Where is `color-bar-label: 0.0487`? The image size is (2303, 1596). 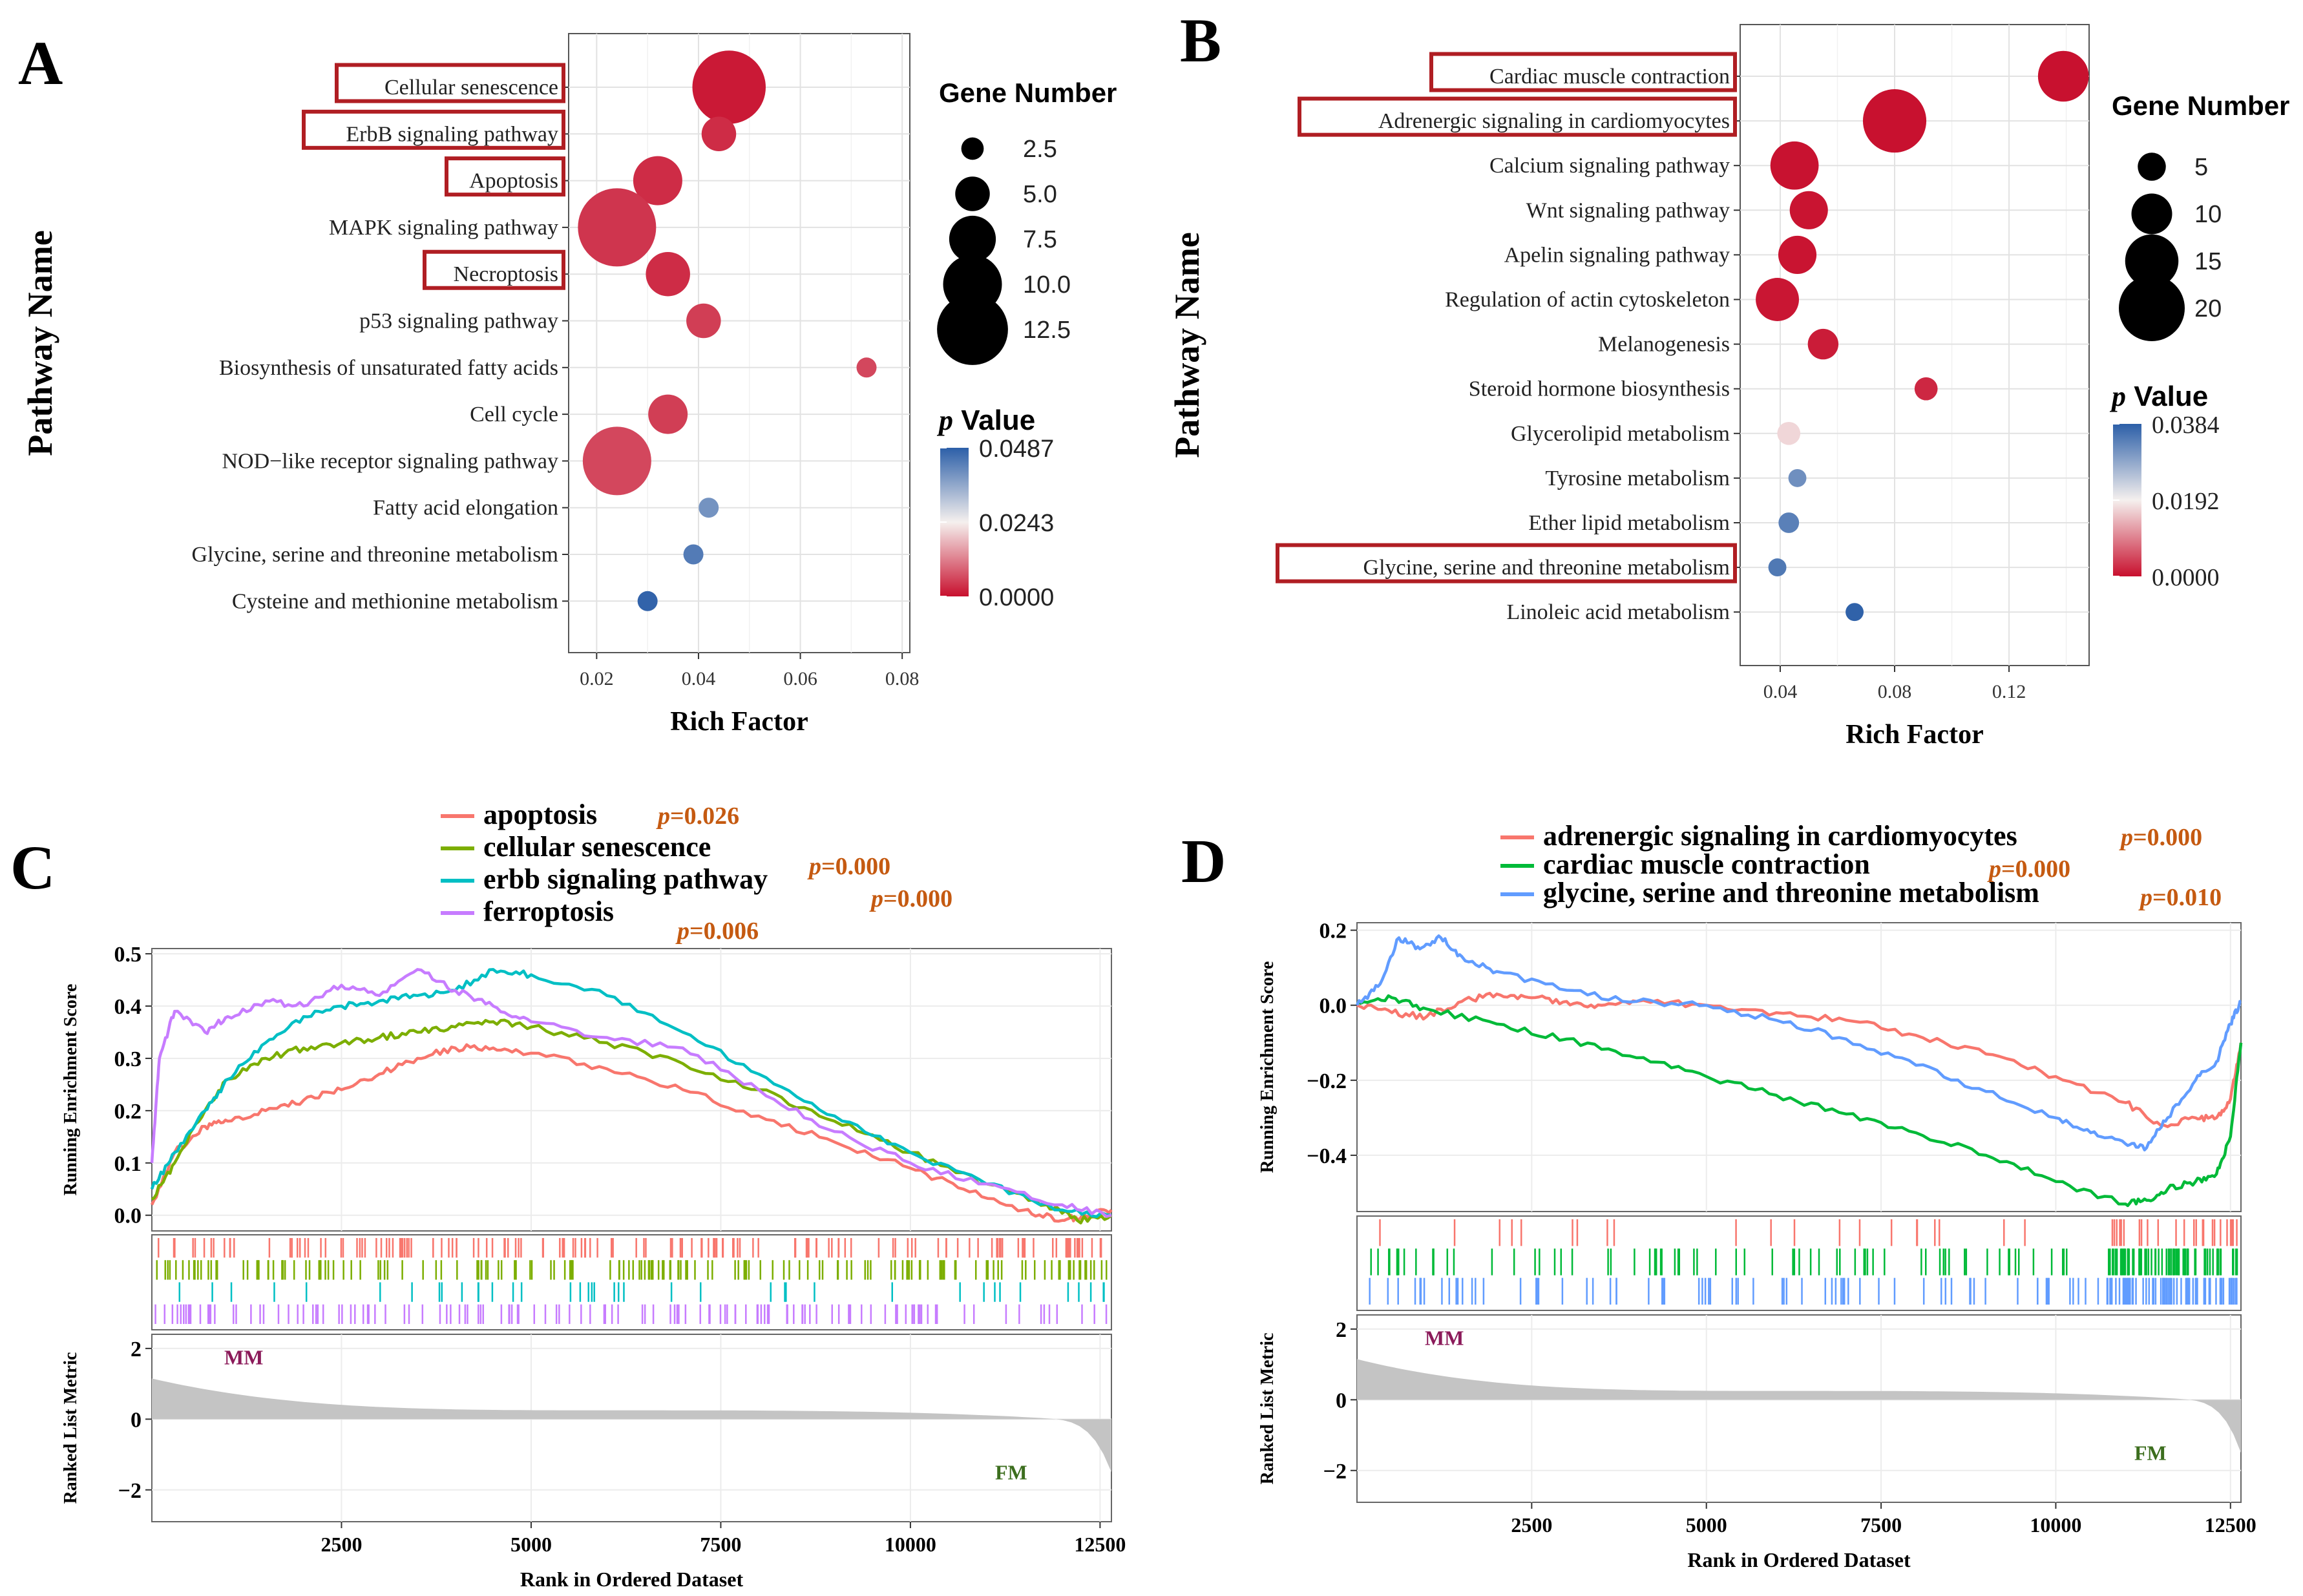 color-bar-label: 0.0487 is located at coordinates (1016, 450).